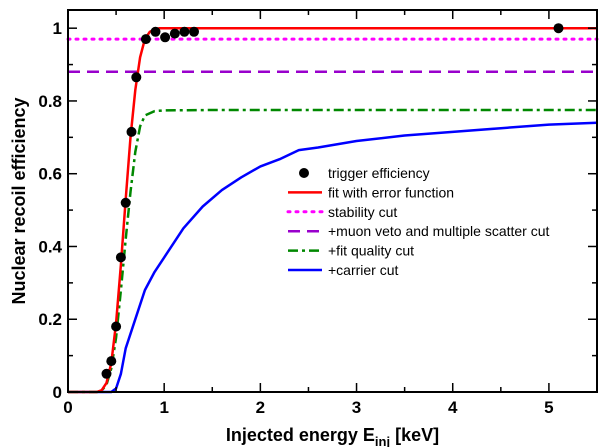 Image resolution: width=602 pixels, height=447 pixels. Describe the element at coordinates (50, 174) in the screenshot. I see `y-tick-label: 0.6` at that location.